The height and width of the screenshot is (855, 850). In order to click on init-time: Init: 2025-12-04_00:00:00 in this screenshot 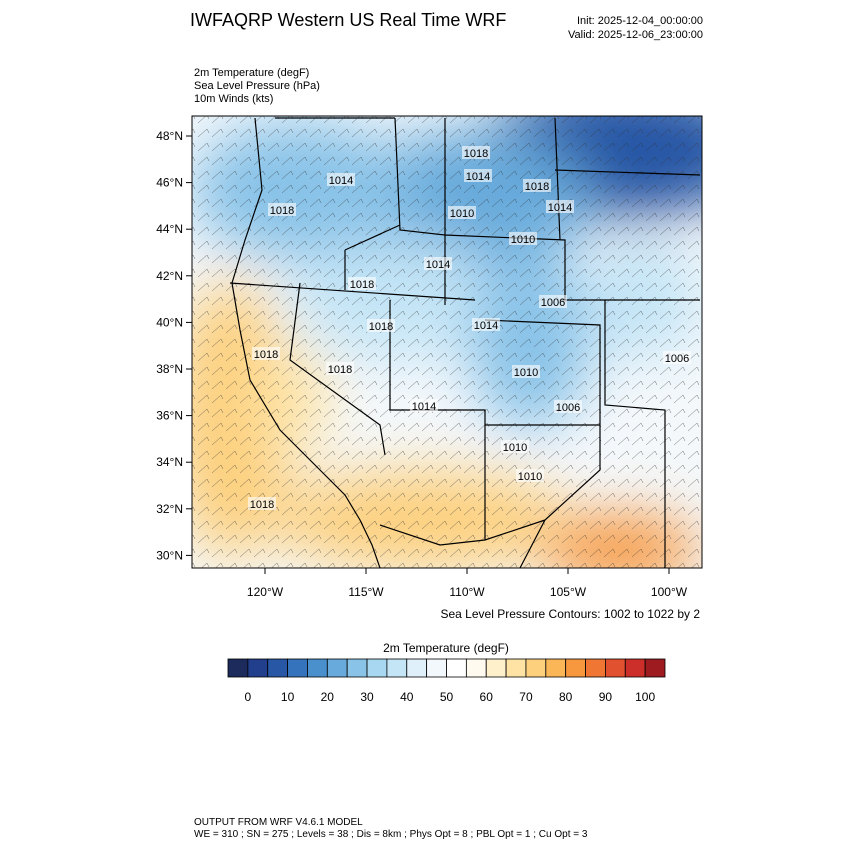, I will do `click(640, 21)`.